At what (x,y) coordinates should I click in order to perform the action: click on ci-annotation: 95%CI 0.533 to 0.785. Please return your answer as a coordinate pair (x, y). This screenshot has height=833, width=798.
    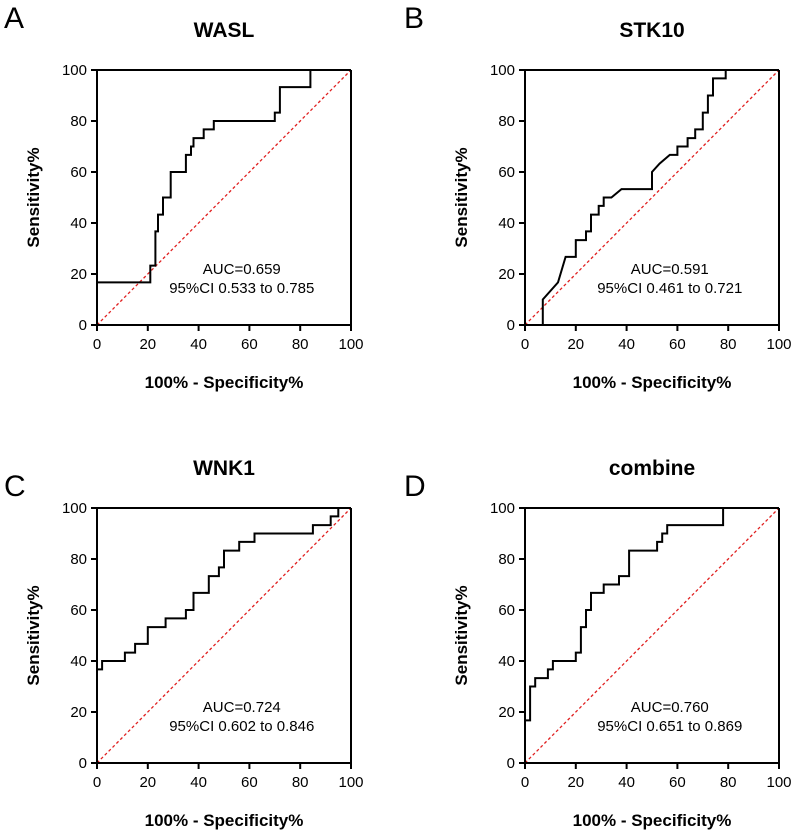
    Looking at the image, I should click on (241, 288).